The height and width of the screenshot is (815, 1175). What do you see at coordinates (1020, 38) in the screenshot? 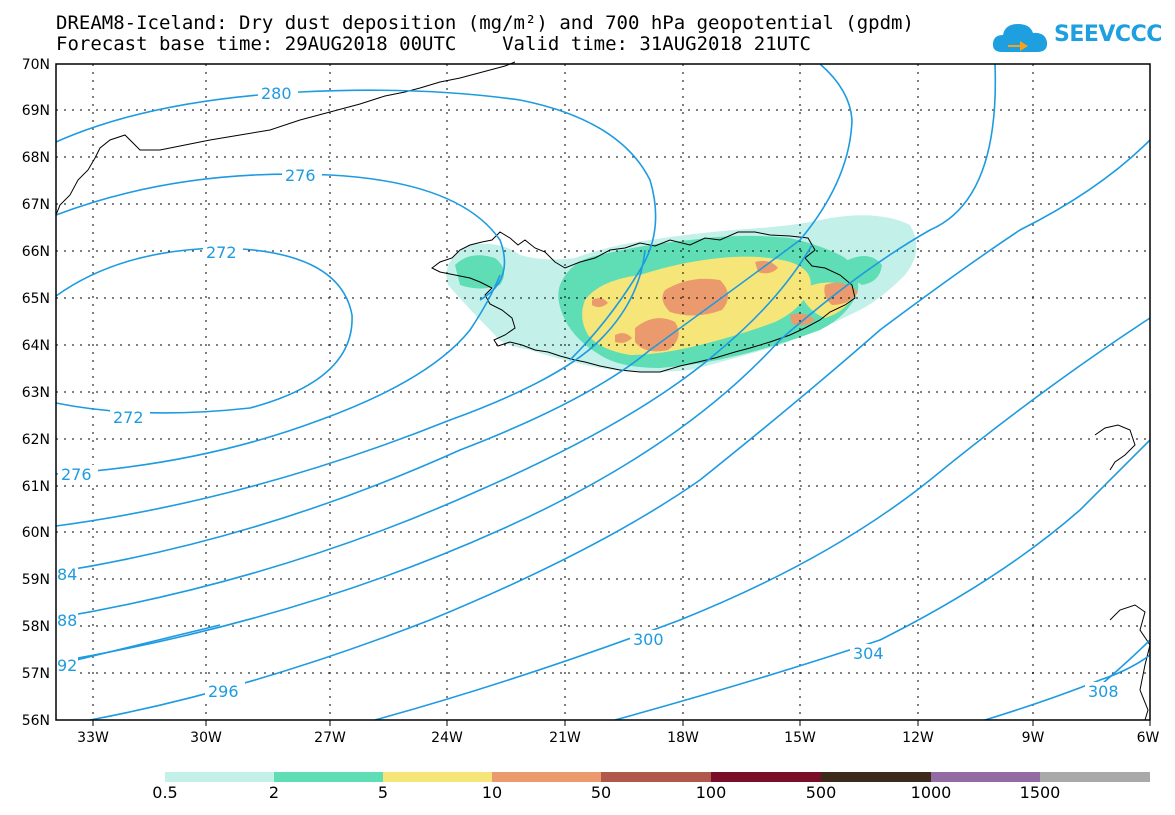
I see `cloud-icon` at bounding box center [1020, 38].